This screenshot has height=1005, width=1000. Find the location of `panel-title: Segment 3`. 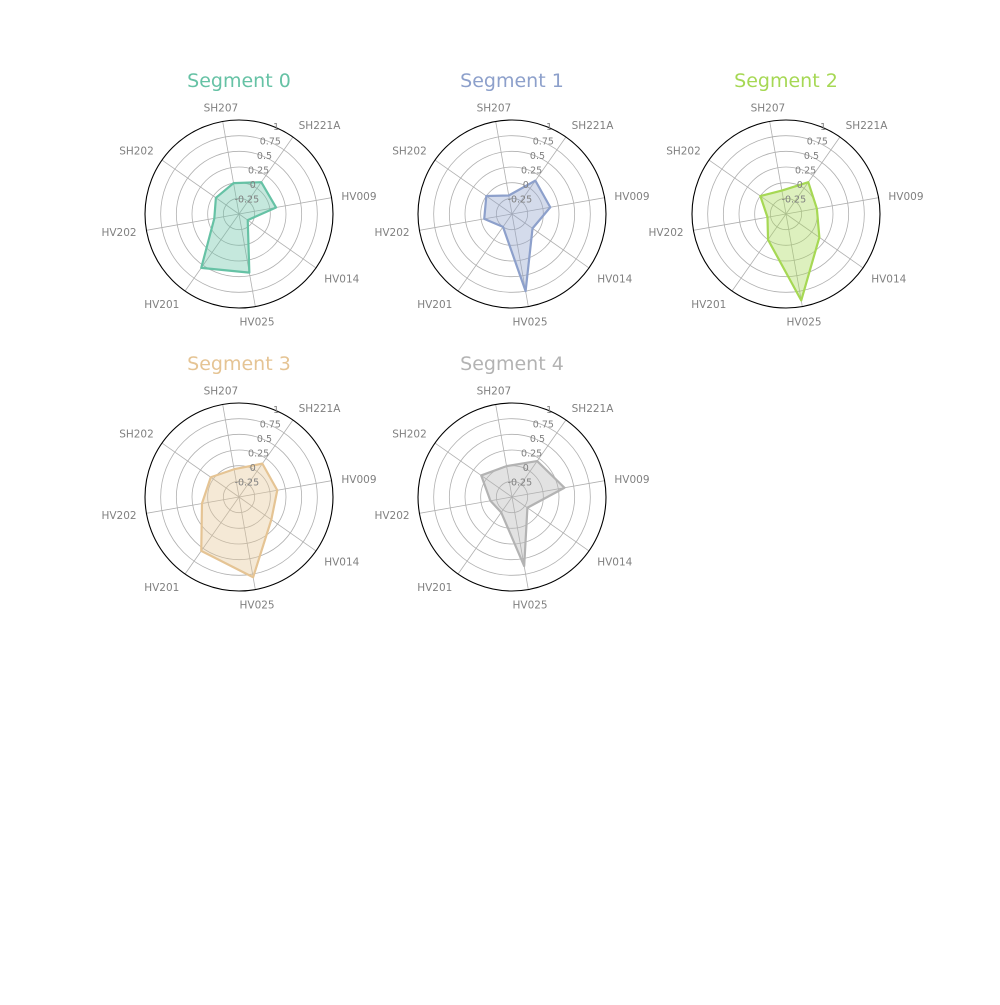

panel-title: Segment 3 is located at coordinates (239, 364).